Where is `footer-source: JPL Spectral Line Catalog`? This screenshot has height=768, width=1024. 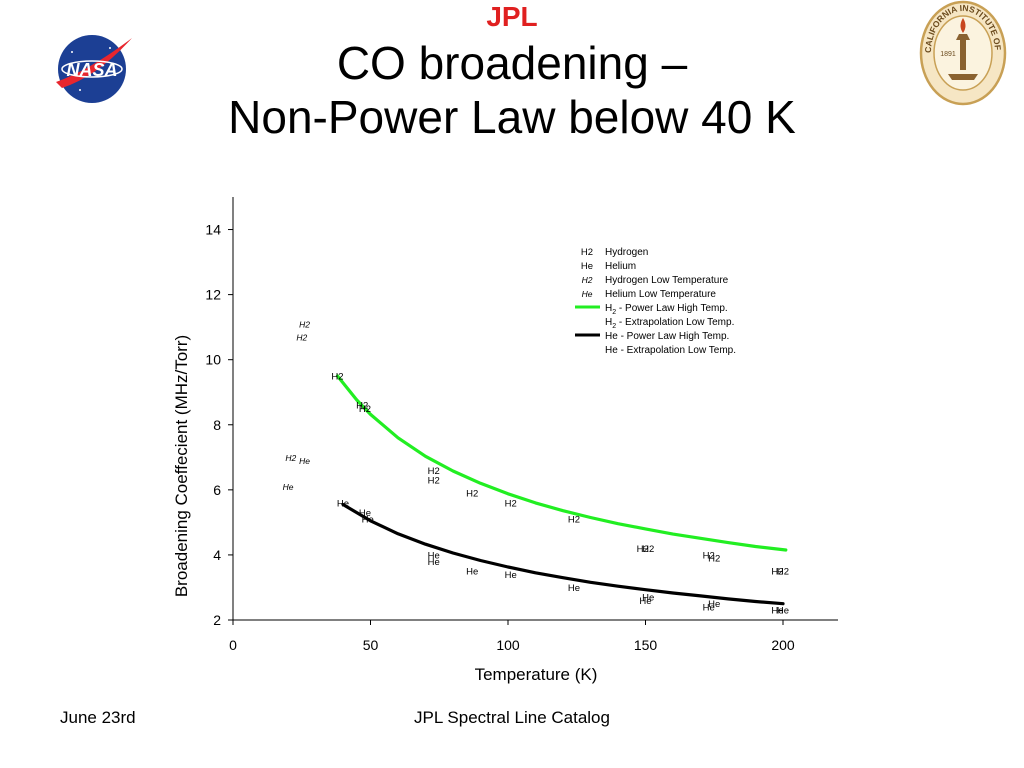 footer-source: JPL Spectral Line Catalog is located at coordinates (512, 717).